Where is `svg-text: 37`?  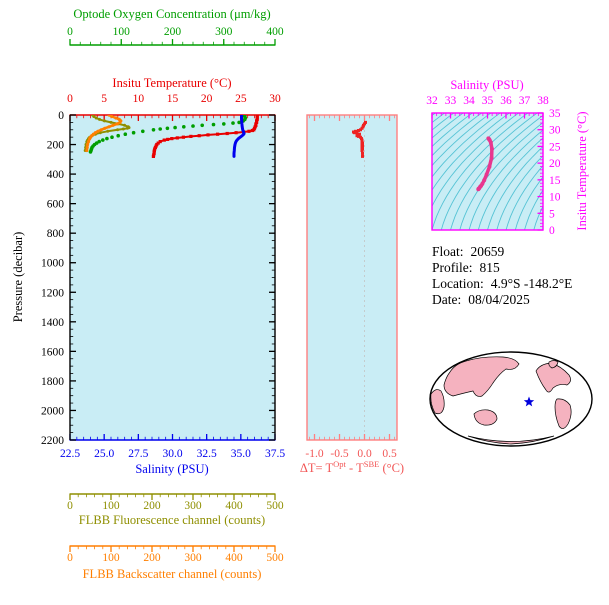 svg-text: 37 is located at coordinates (525, 101).